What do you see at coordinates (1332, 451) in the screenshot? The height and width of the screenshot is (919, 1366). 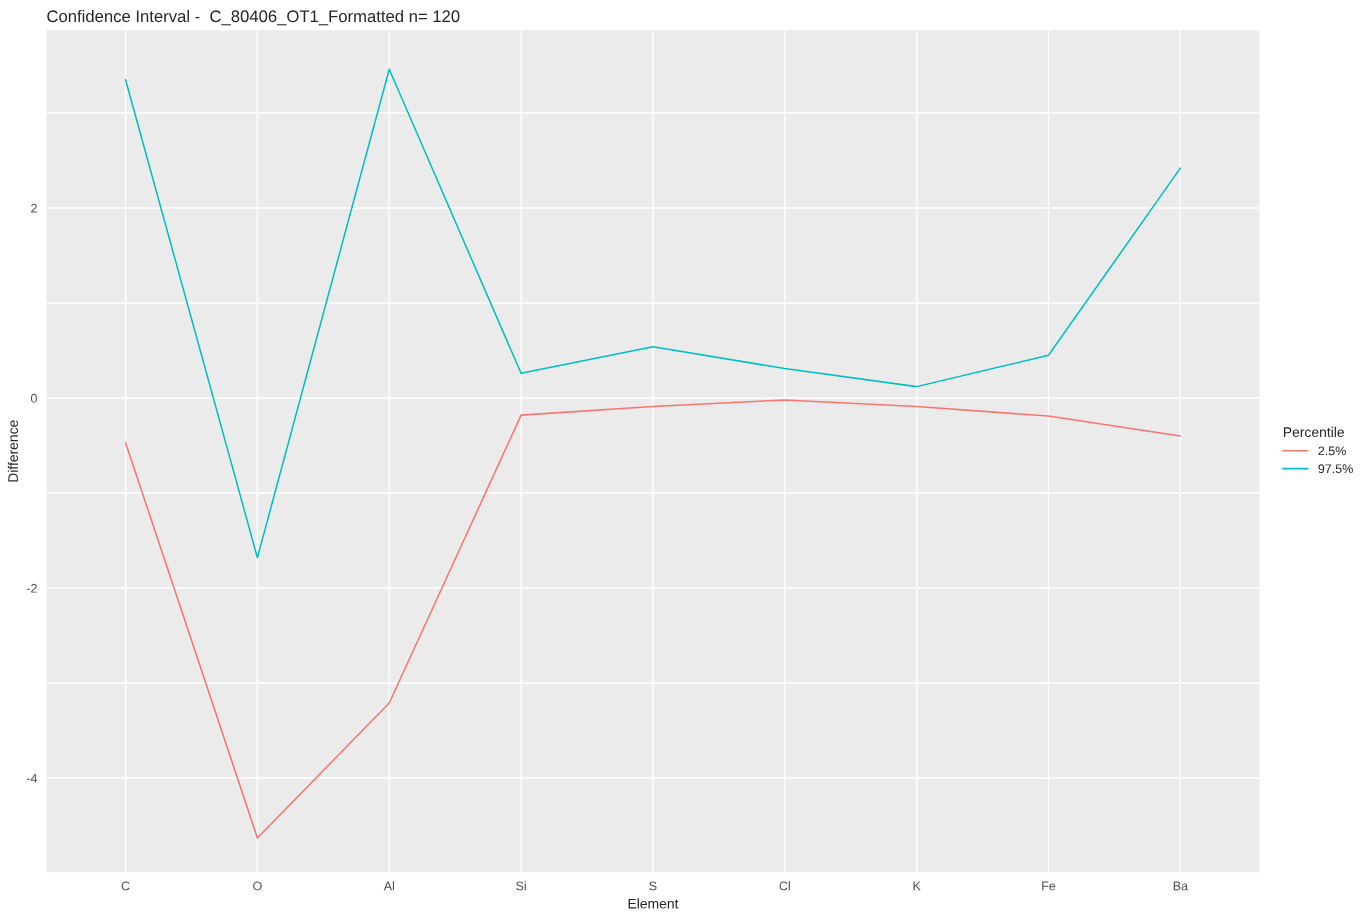 I see `legend-label: 2.5%` at bounding box center [1332, 451].